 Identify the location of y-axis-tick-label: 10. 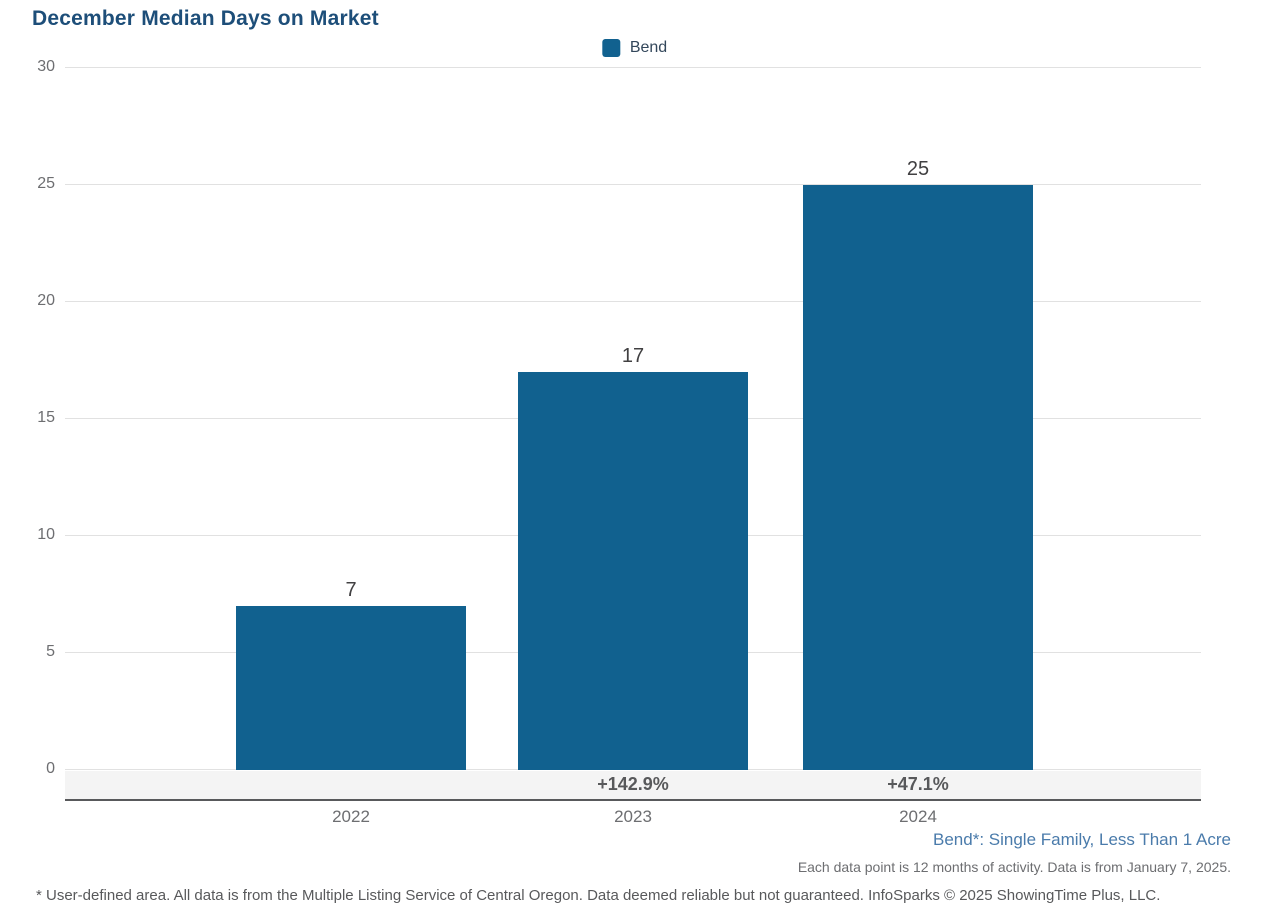
(46, 534).